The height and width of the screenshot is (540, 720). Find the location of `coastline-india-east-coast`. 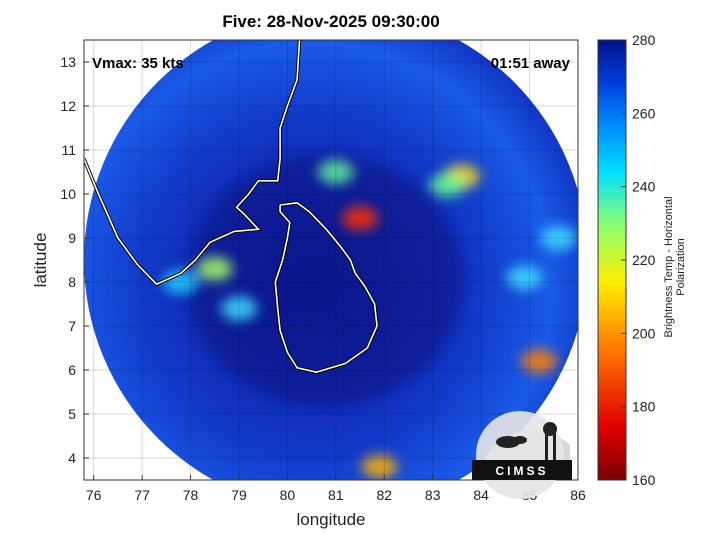

coastline-india-east-coast is located at coordinates (192, 163).